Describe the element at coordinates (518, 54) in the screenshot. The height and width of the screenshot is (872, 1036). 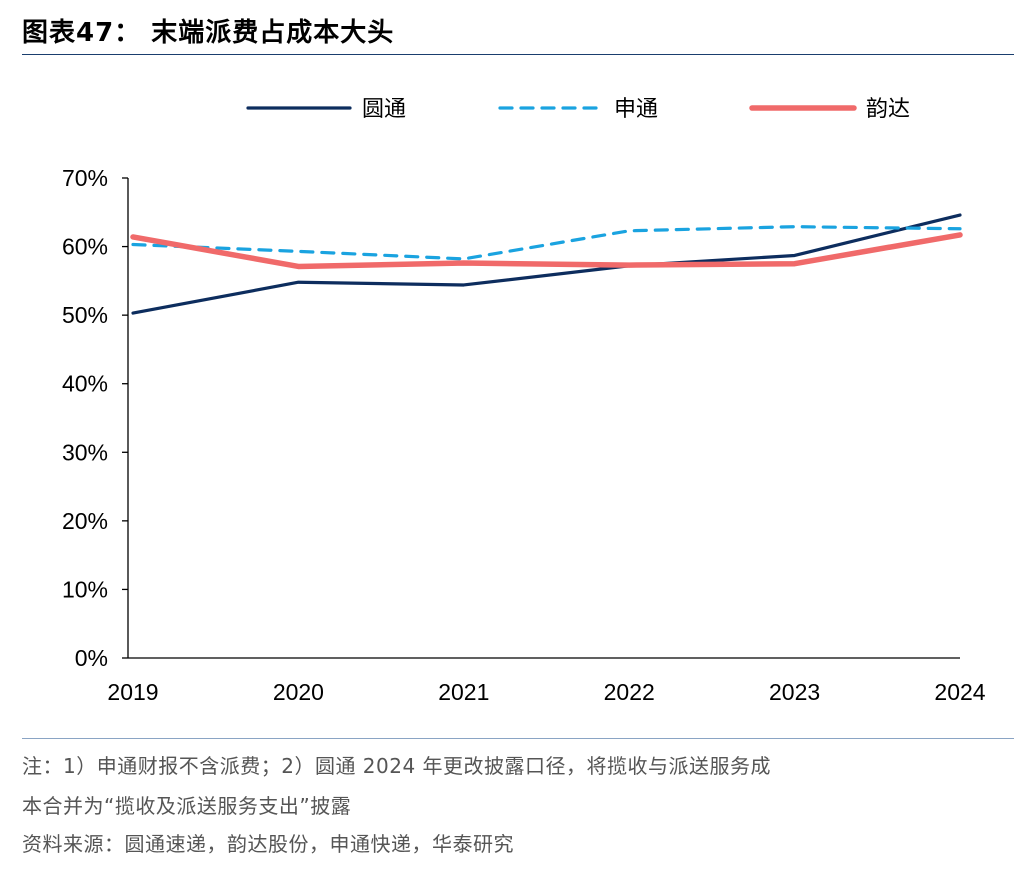
I see `title-divider` at that location.